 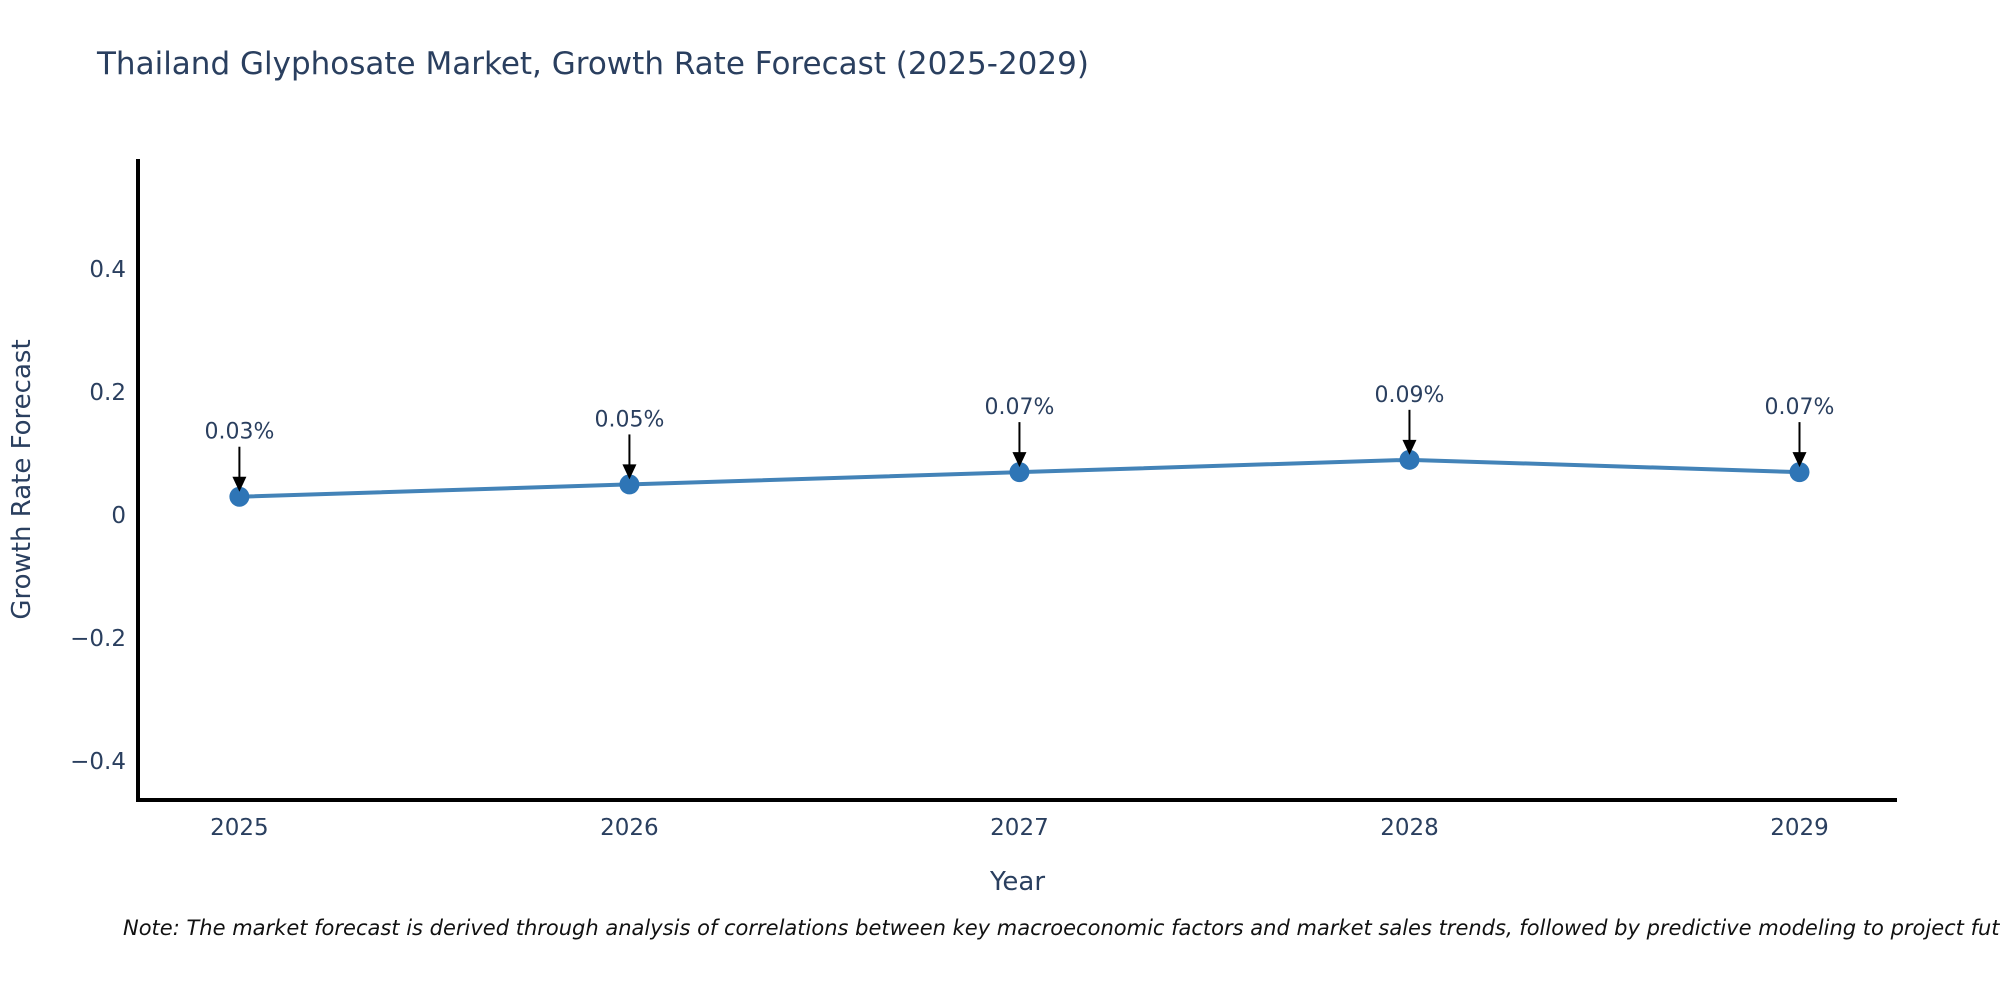 I want to click on data-point-label: 0.05%, so click(x=629, y=419).